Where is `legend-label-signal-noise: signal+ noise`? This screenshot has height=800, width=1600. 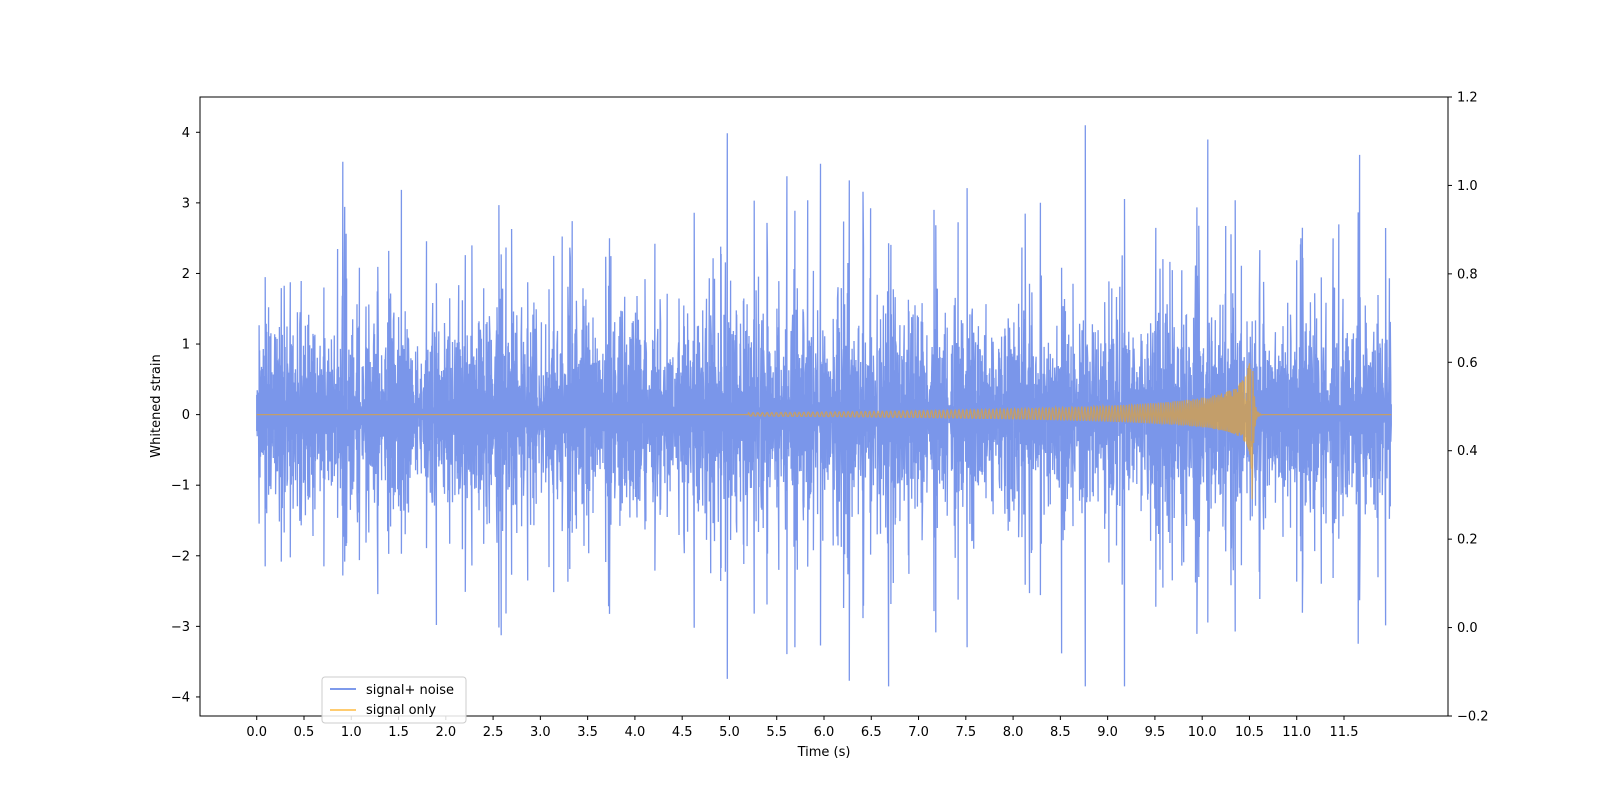 legend-label-signal-noise: signal+ noise is located at coordinates (410, 690).